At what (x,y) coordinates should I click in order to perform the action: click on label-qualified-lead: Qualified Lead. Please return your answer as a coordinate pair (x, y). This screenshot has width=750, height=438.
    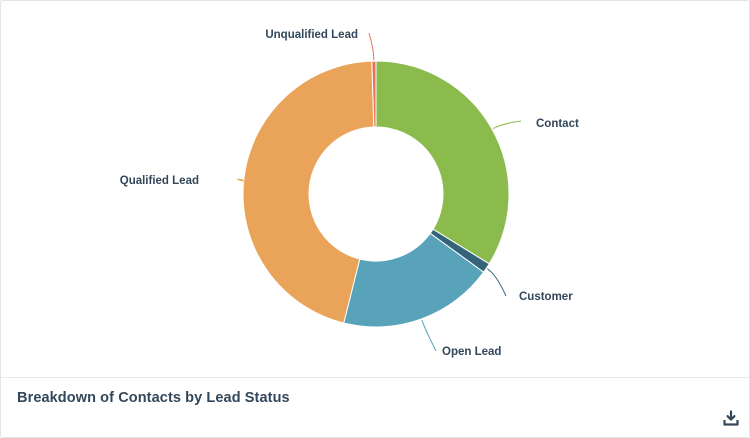
    Looking at the image, I should click on (159, 181).